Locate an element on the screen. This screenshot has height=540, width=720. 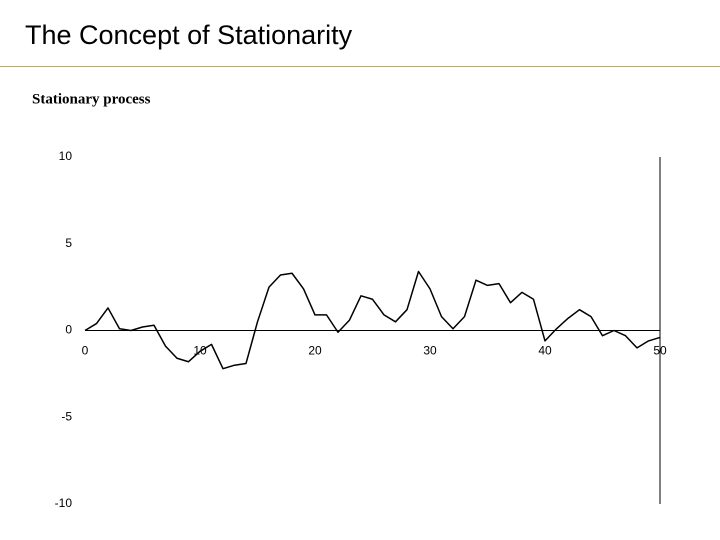
x-tick-label: 30 is located at coordinates (430, 351).